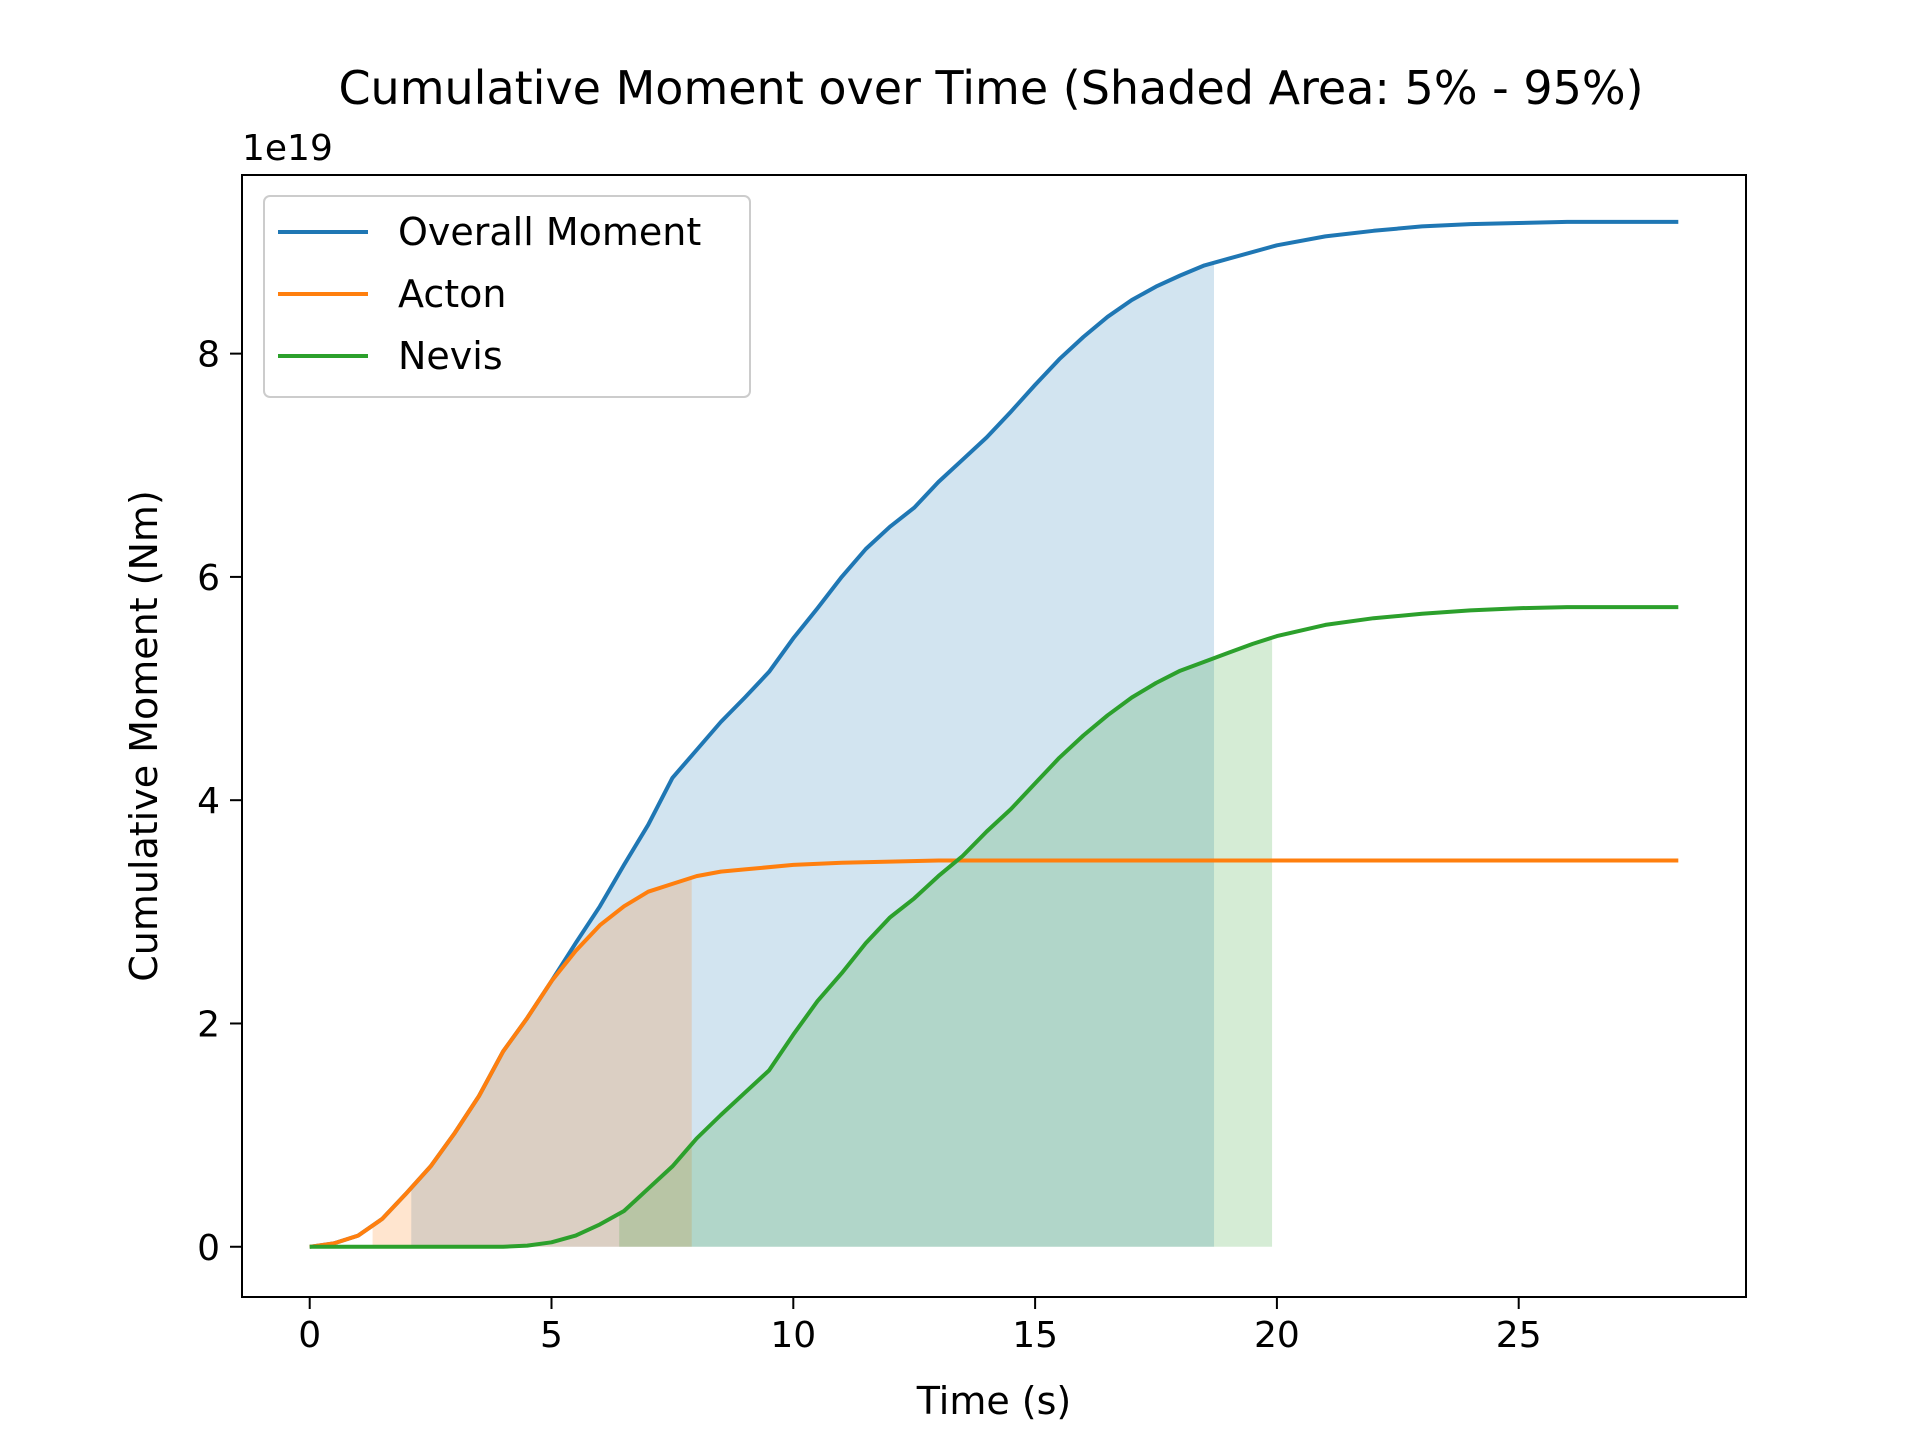 The image size is (1920, 1440). Describe the element at coordinates (1519, 1335) in the screenshot. I see `x-tick-label: 25` at that location.